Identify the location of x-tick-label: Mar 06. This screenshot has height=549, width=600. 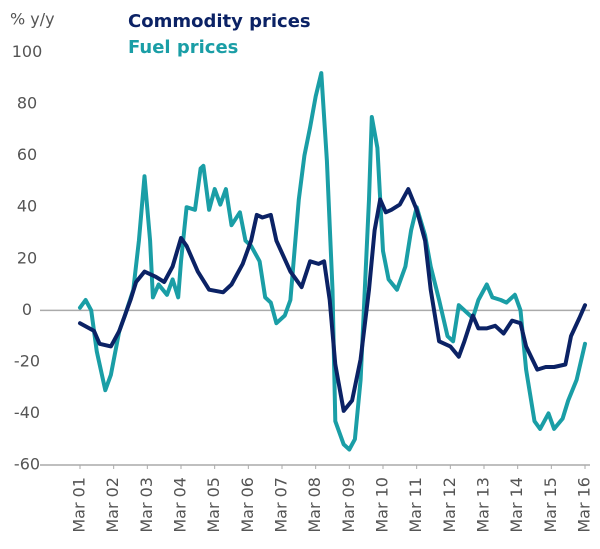
(247, 505).